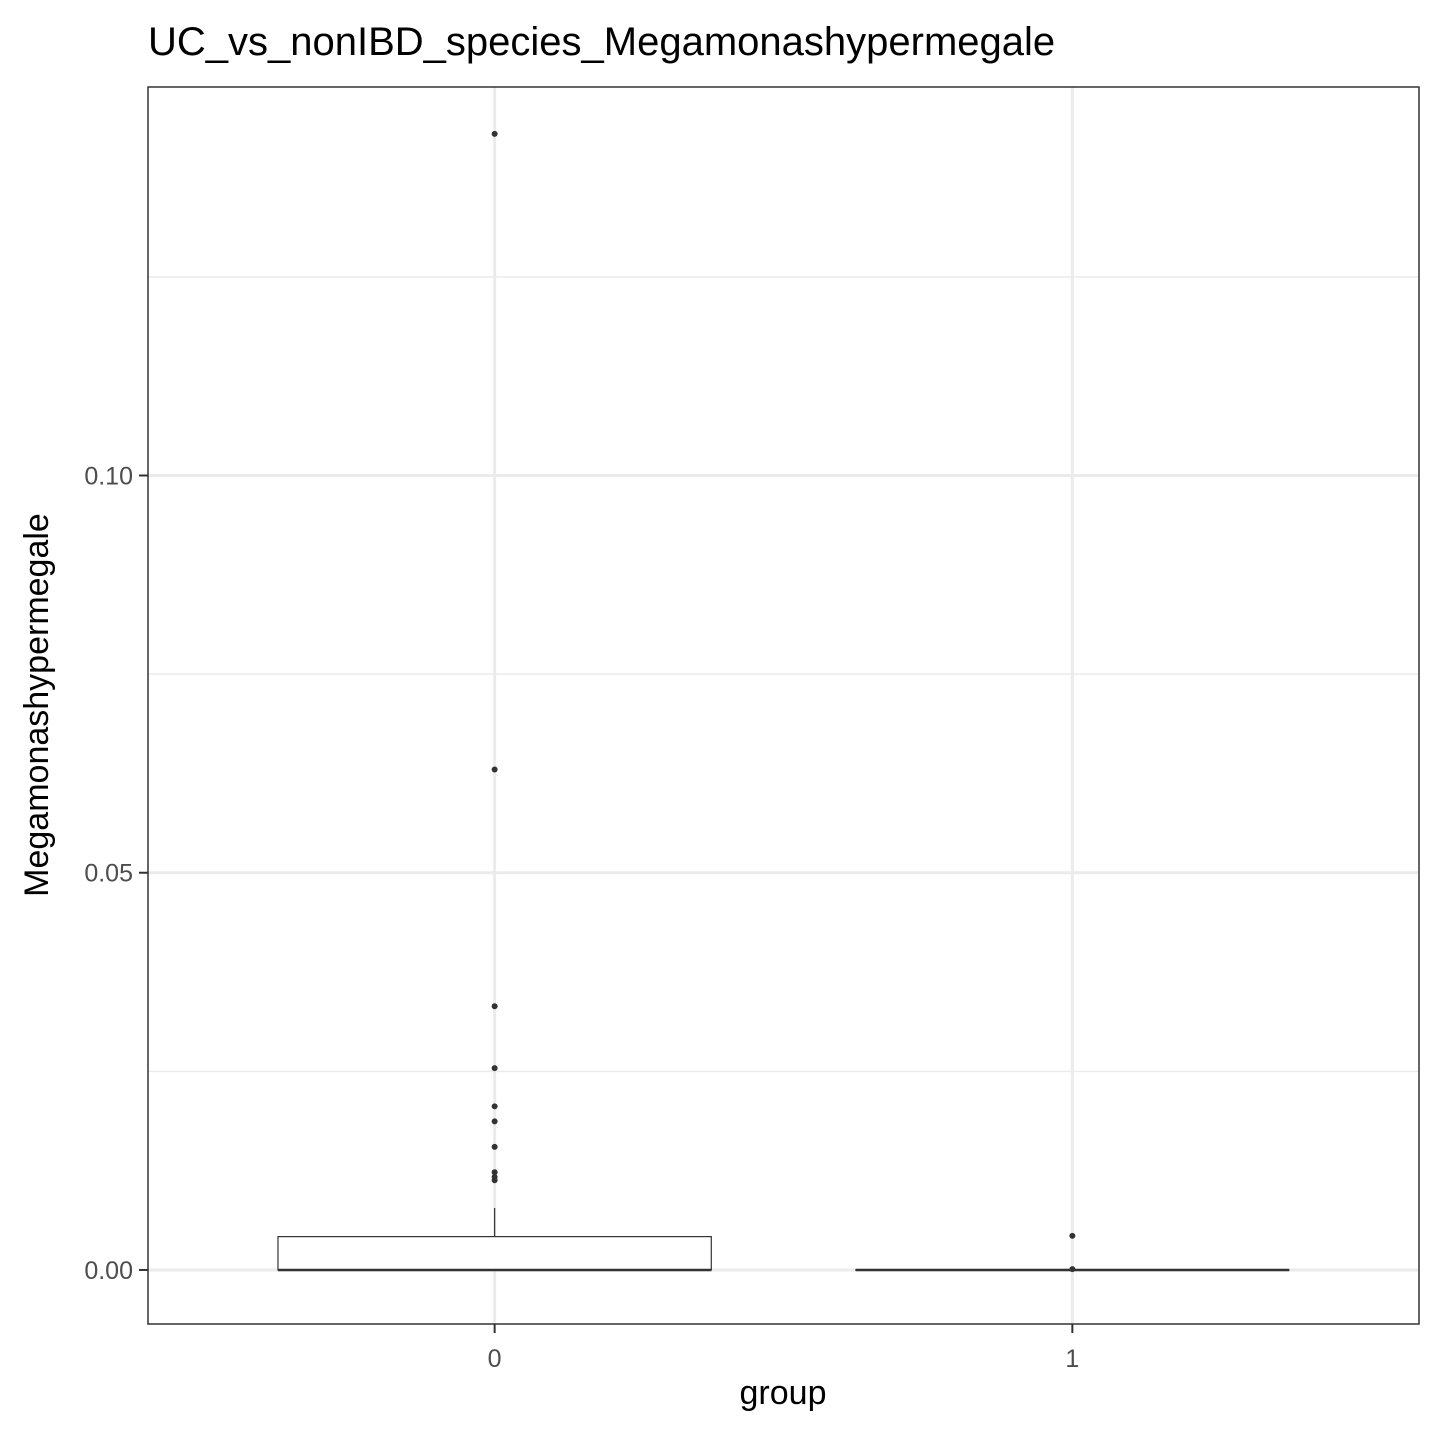 The width and height of the screenshot is (1440, 1440). Describe the element at coordinates (495, 1359) in the screenshot. I see `x-tick-label: 0` at that location.